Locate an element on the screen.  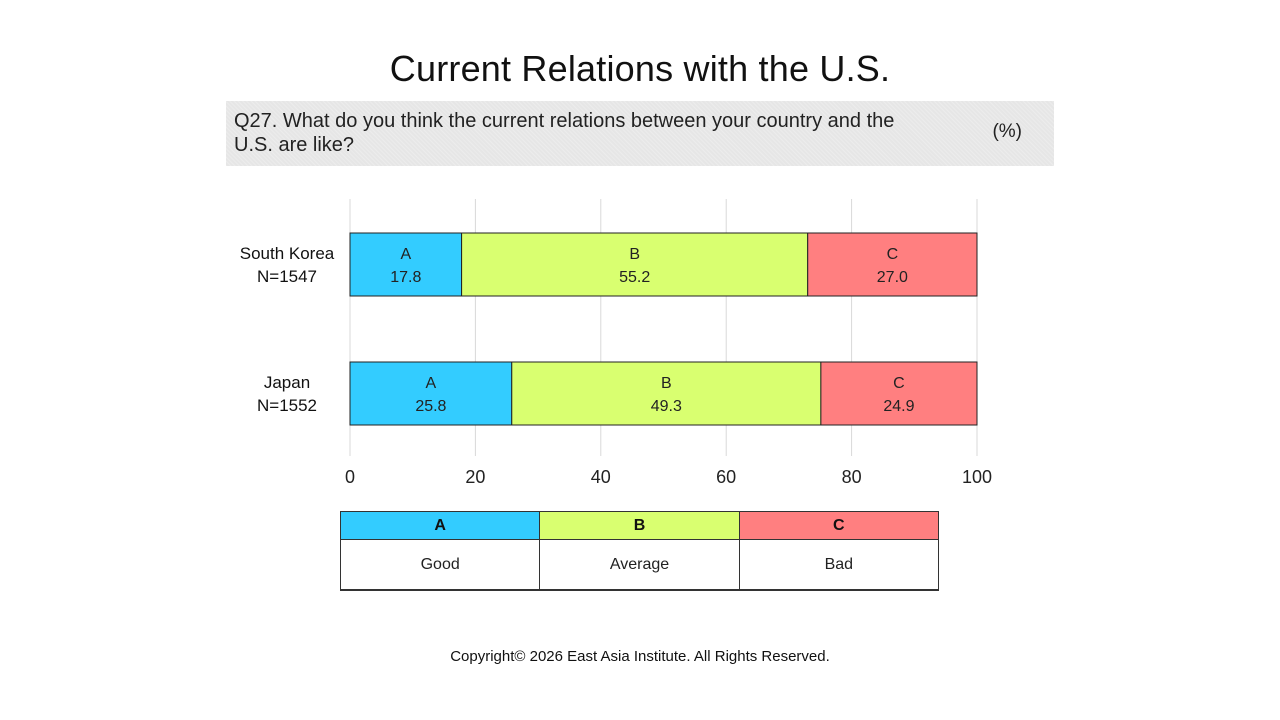
legend-header-a: A is located at coordinates (440, 525).